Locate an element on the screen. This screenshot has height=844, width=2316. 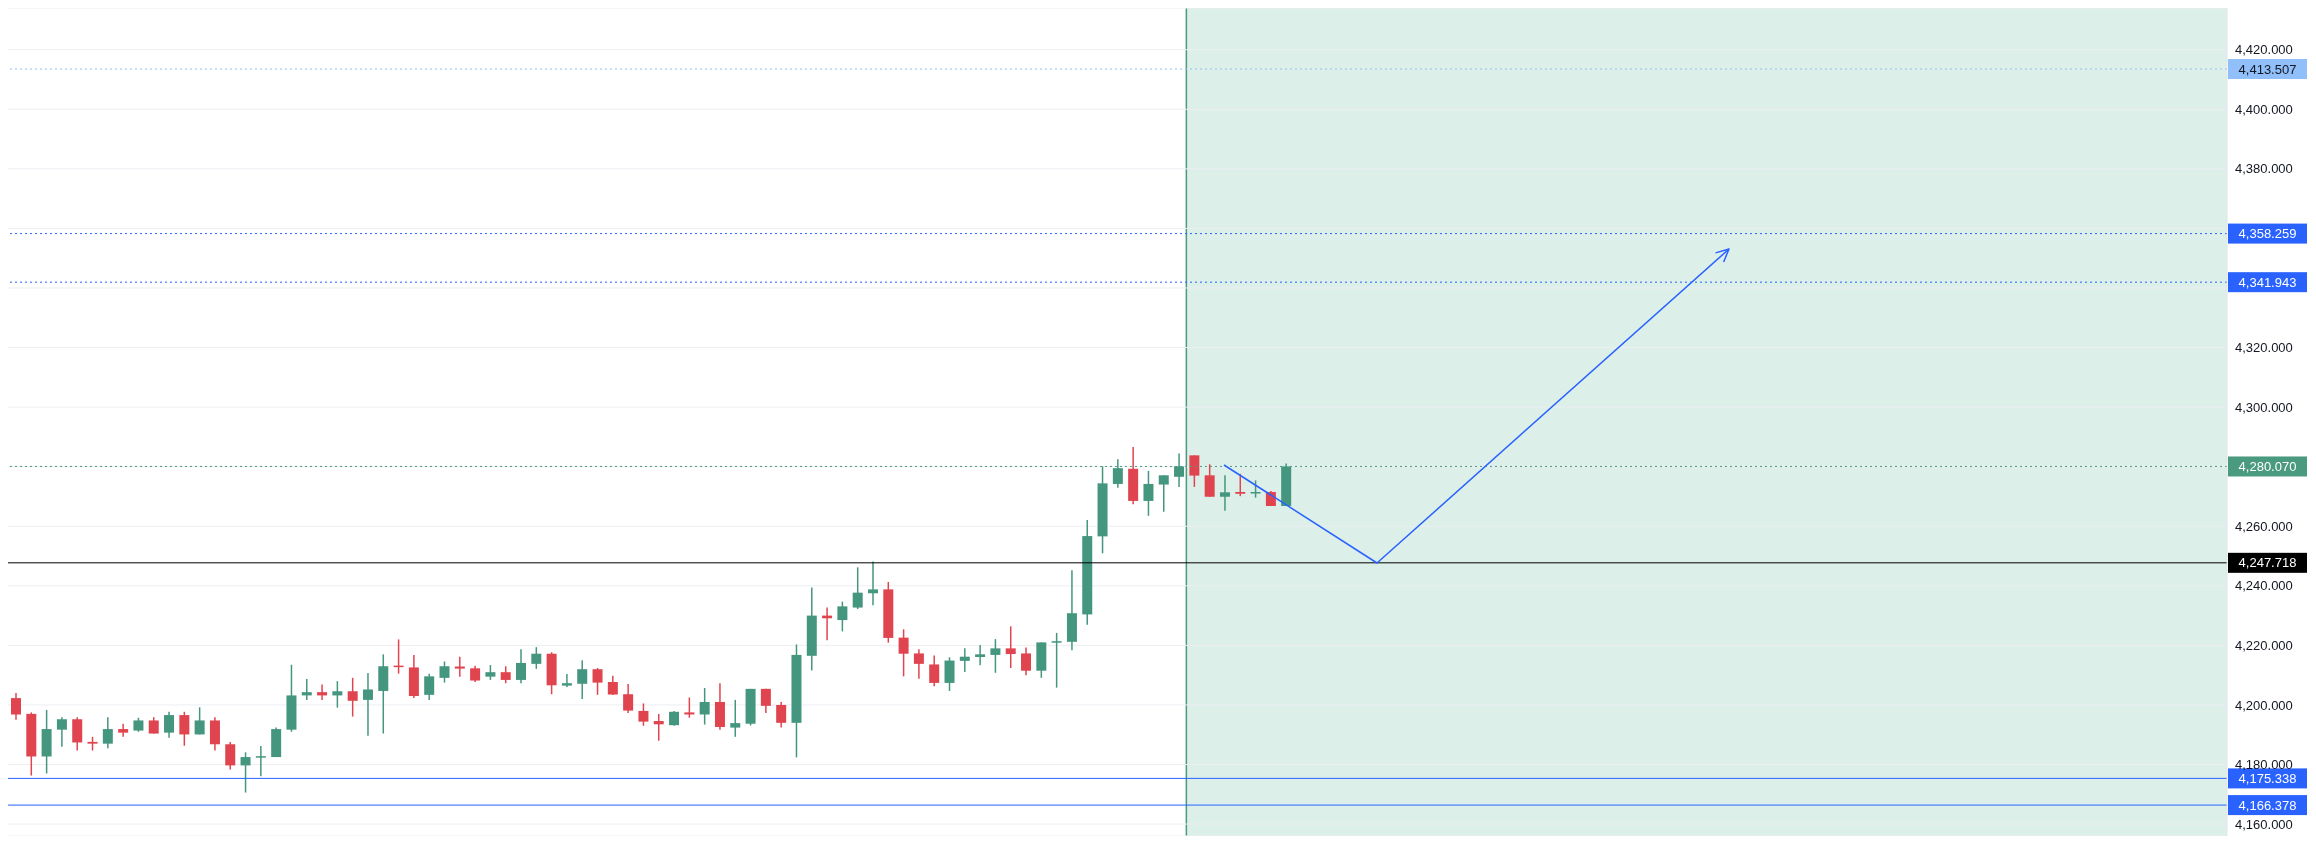
y-tick-label: 4,420.000 is located at coordinates (2264, 50).